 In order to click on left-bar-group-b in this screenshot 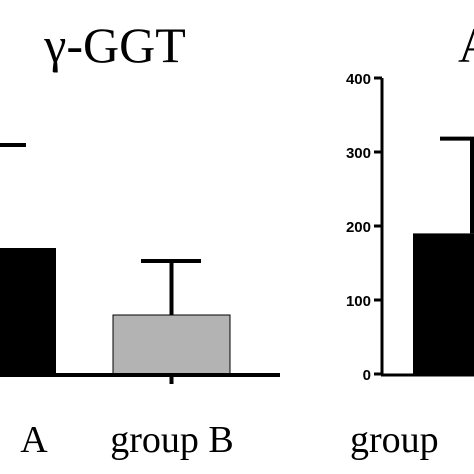, I will do `click(171, 344)`.